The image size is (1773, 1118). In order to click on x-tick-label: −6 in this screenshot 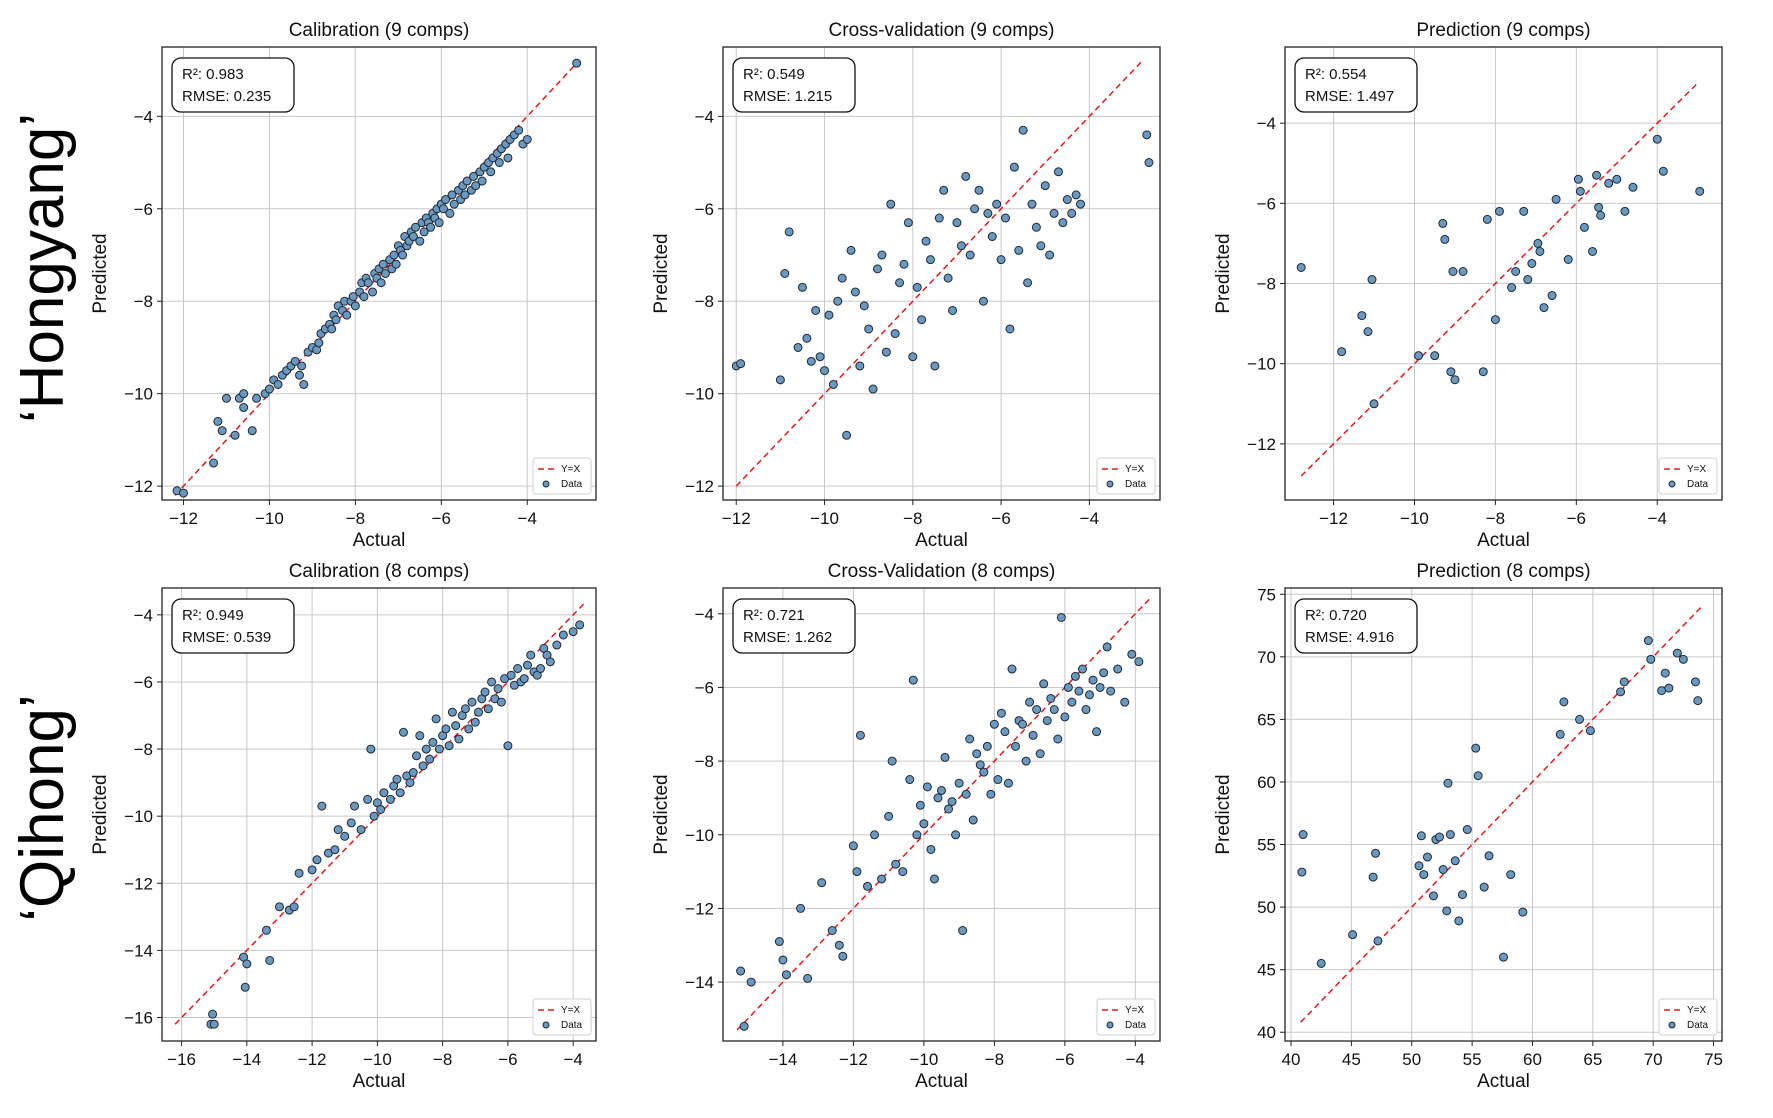, I will do `click(1064, 1059)`.